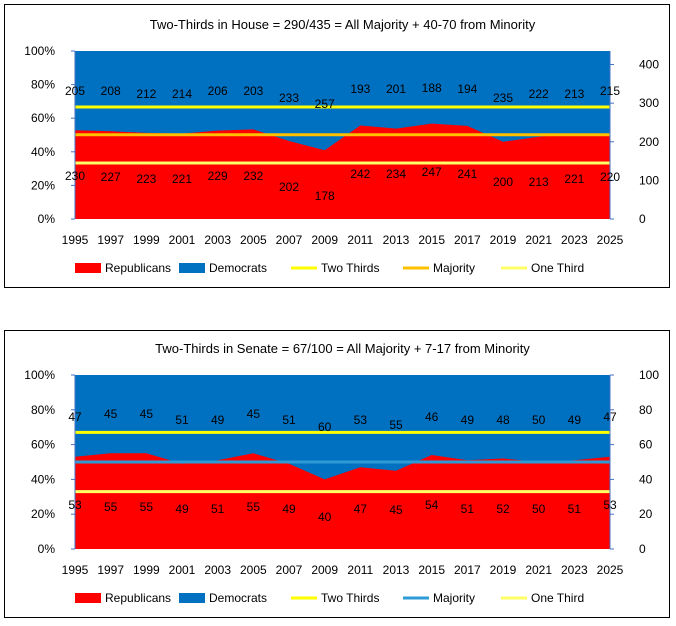 This screenshot has width=676, height=626. I want to click on data-label-republicans: 47, so click(361, 509).